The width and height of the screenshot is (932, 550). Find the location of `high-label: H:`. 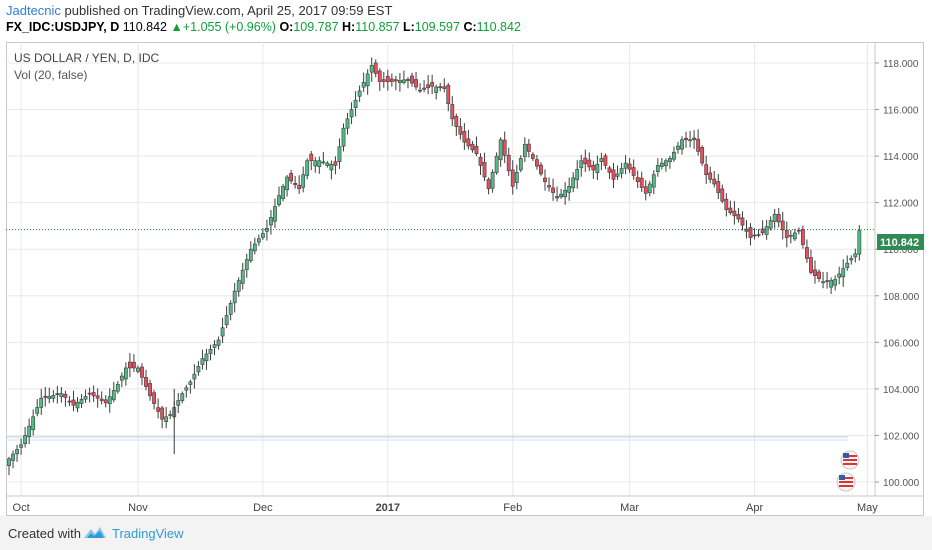

high-label: H: is located at coordinates (349, 27).